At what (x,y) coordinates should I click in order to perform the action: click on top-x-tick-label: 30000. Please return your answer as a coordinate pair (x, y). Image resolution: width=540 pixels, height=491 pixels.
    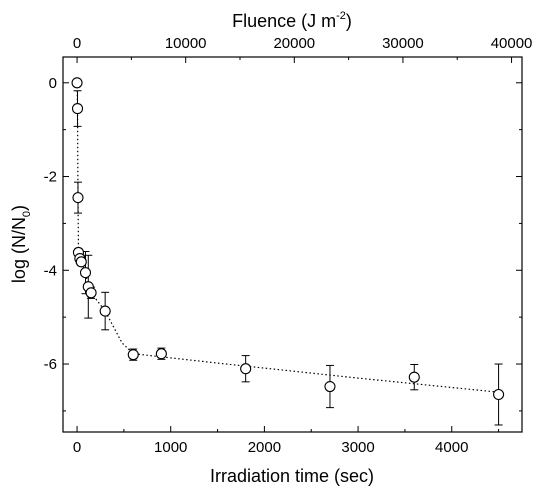
    Looking at the image, I should click on (403, 43).